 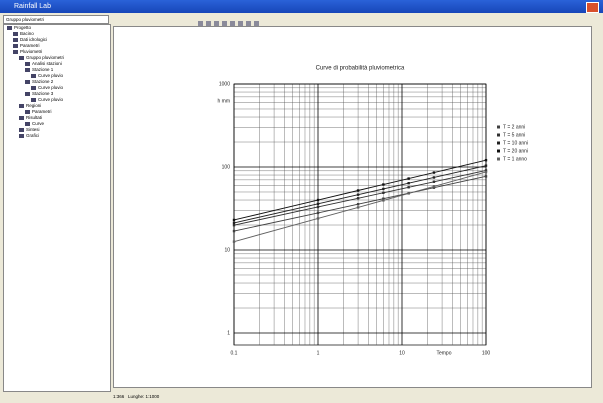 I want to click on combo-box: Gruppo pluviometri, so click(x=56, y=19).